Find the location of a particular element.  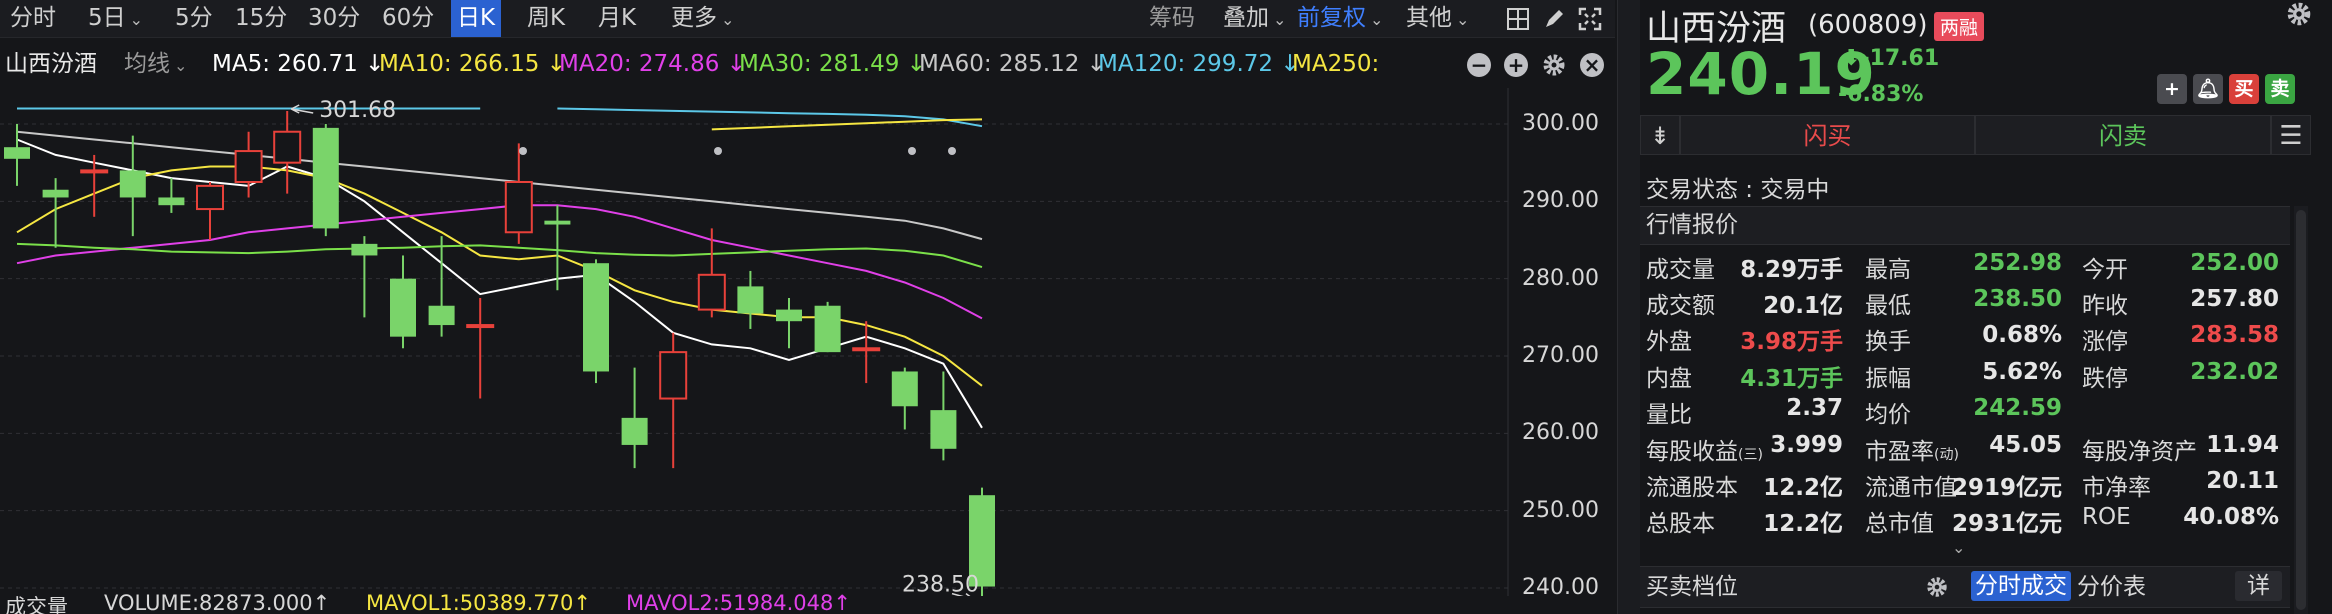

quote-label-text: 内盘 is located at coordinates (1669, 379).